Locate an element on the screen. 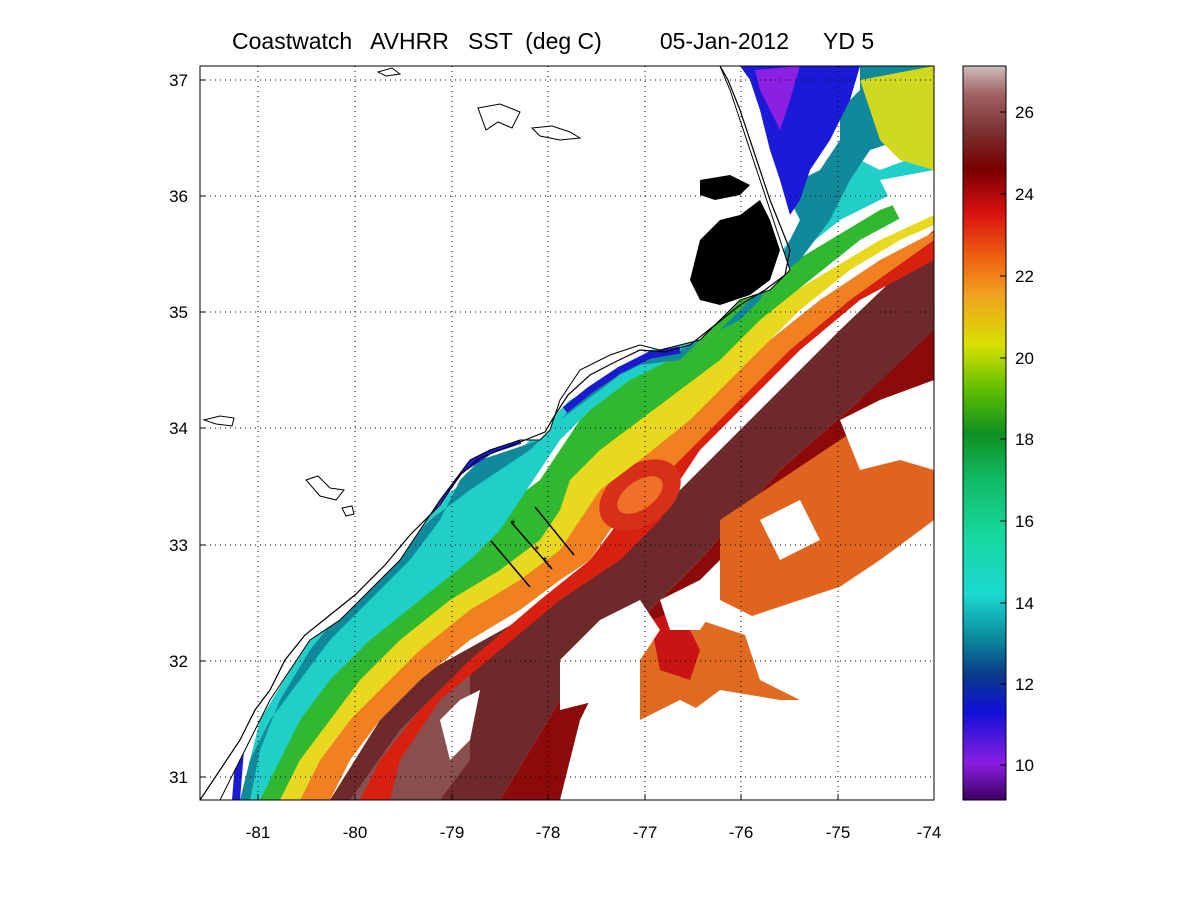 The width and height of the screenshot is (1200, 900). station-markers: * * * is located at coordinates (529, 542).